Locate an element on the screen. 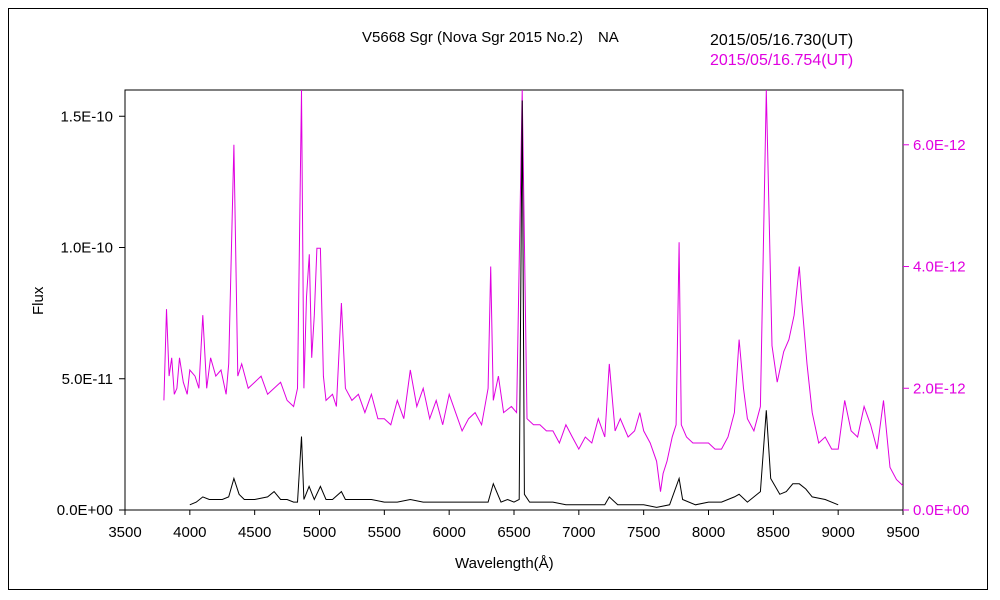  y-axis-right: 0.0E+00 2.0E-12 4.0E-12 6.0E-12 is located at coordinates (936, 328).